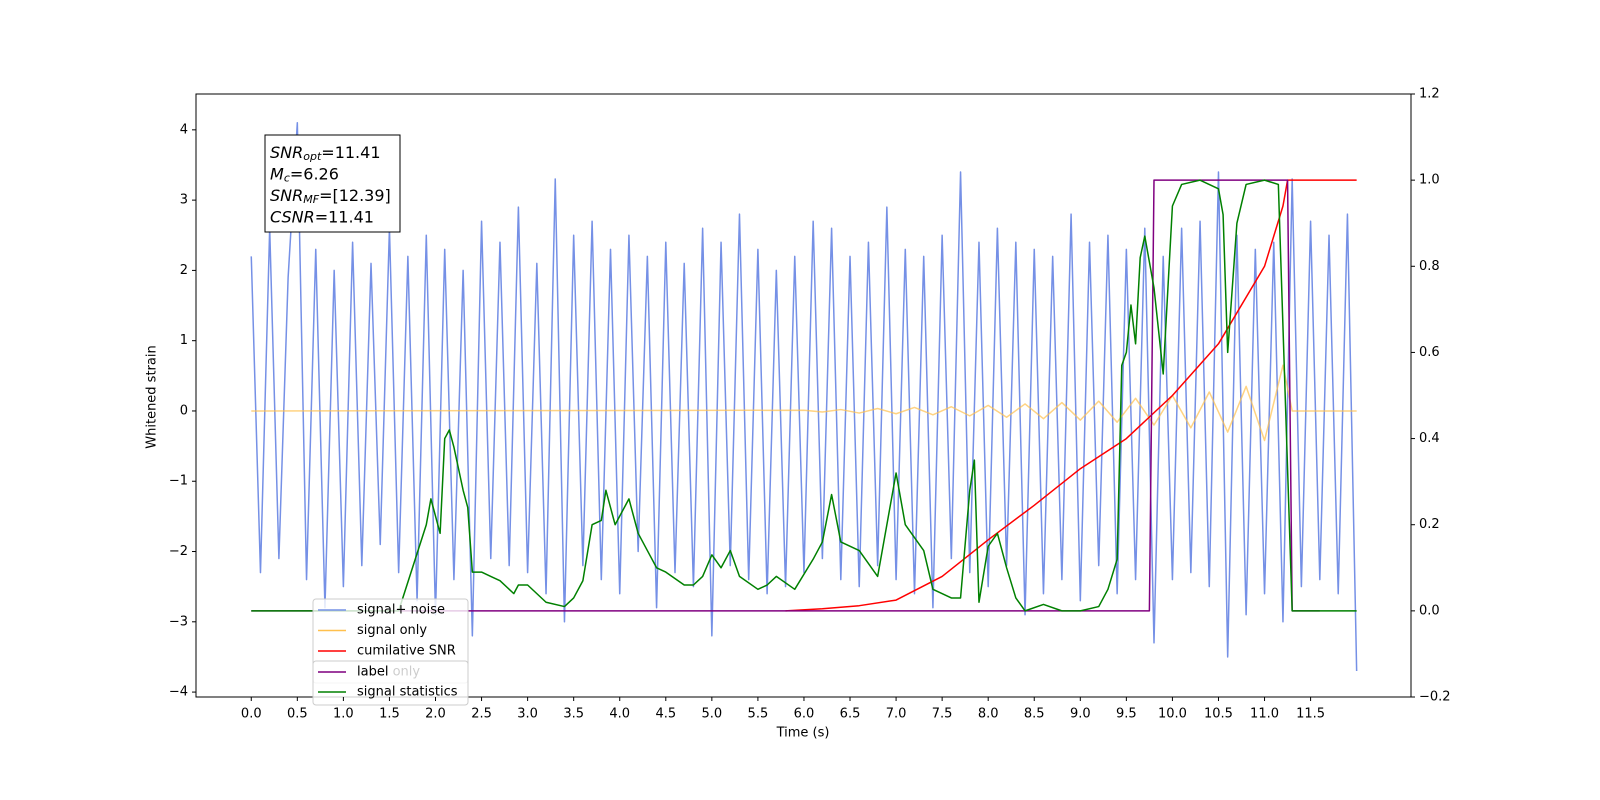  Describe the element at coordinates (804, 714) in the screenshot. I see `x-tick-label: 6.0` at that location.